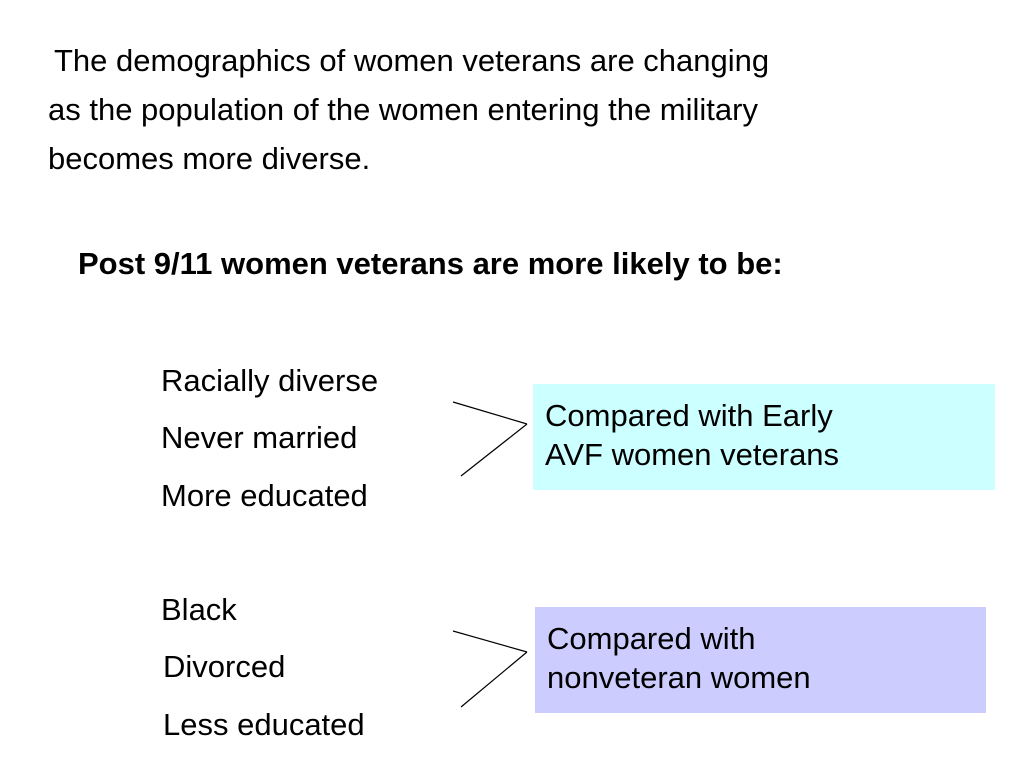 The height and width of the screenshot is (768, 1024). What do you see at coordinates (209, 158) in the screenshot?
I see `intro-line: becomes more diverse.` at bounding box center [209, 158].